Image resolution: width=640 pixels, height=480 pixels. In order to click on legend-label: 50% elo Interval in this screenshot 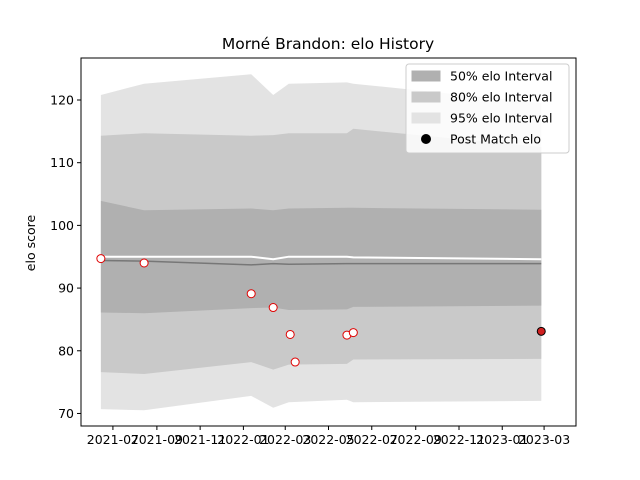, I will do `click(501, 76)`.